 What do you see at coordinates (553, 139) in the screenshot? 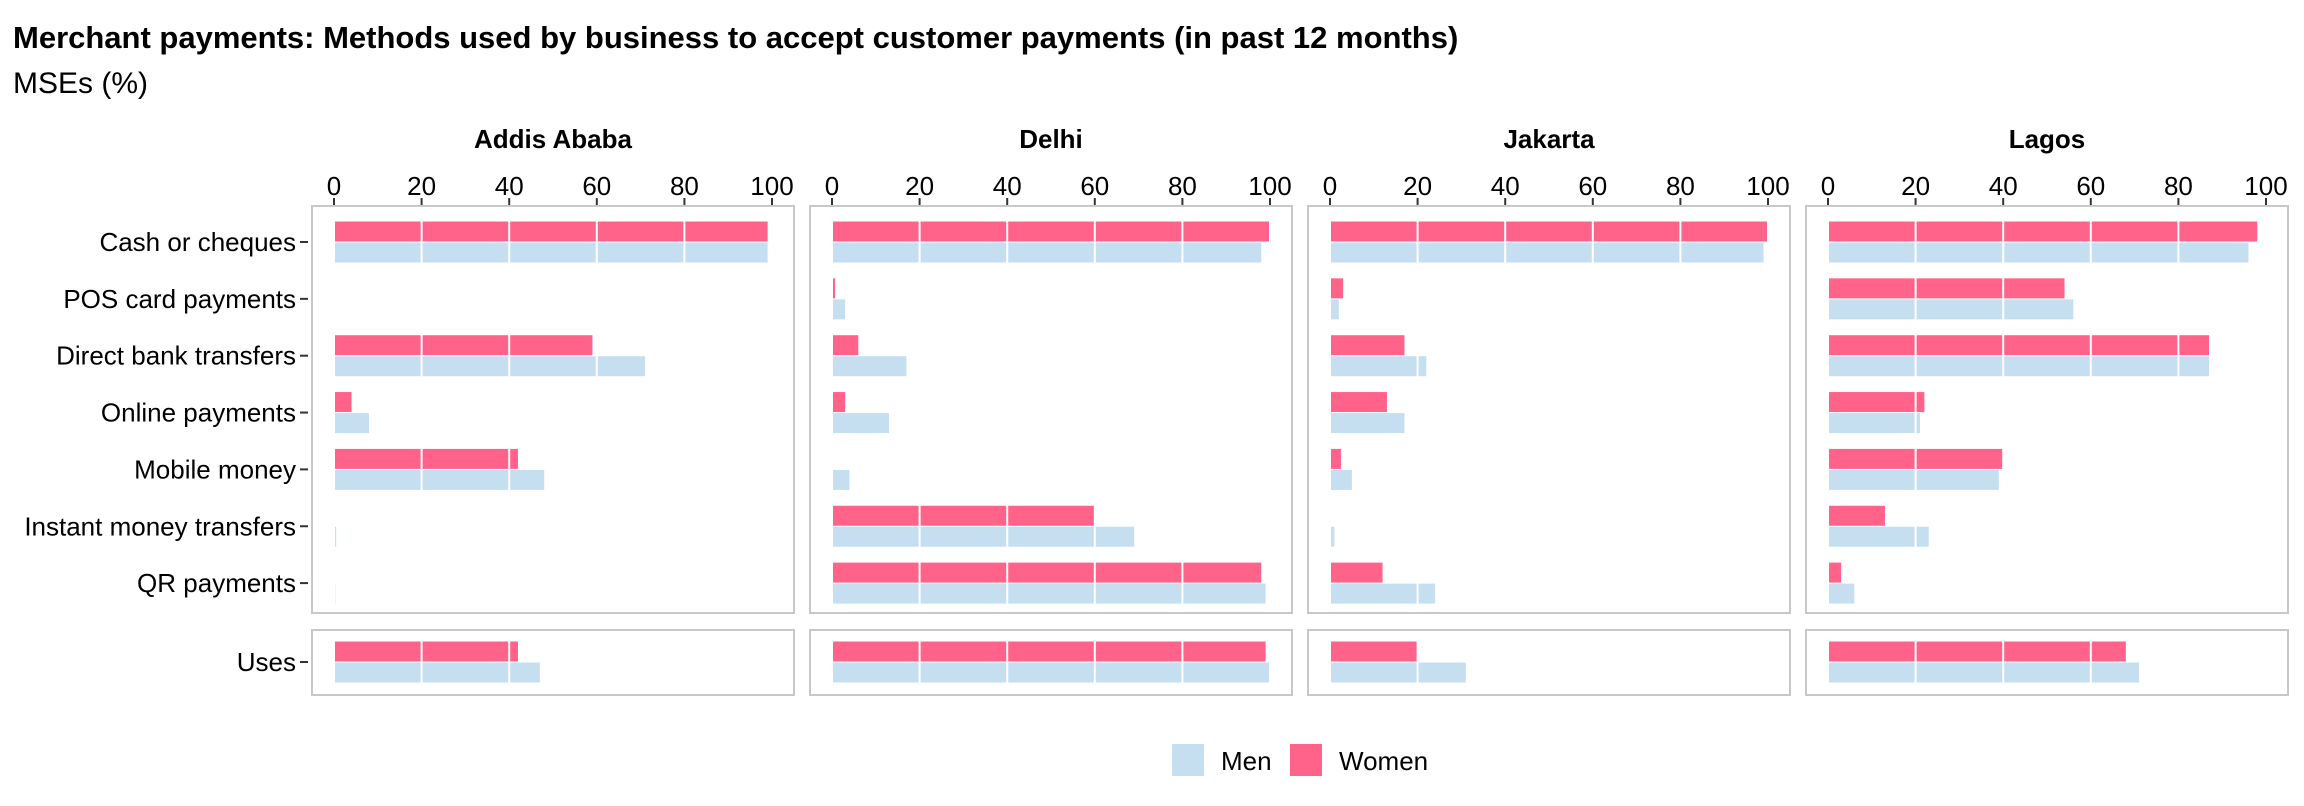
I see `facet-title-addis-ababa: Addis Ababa` at bounding box center [553, 139].